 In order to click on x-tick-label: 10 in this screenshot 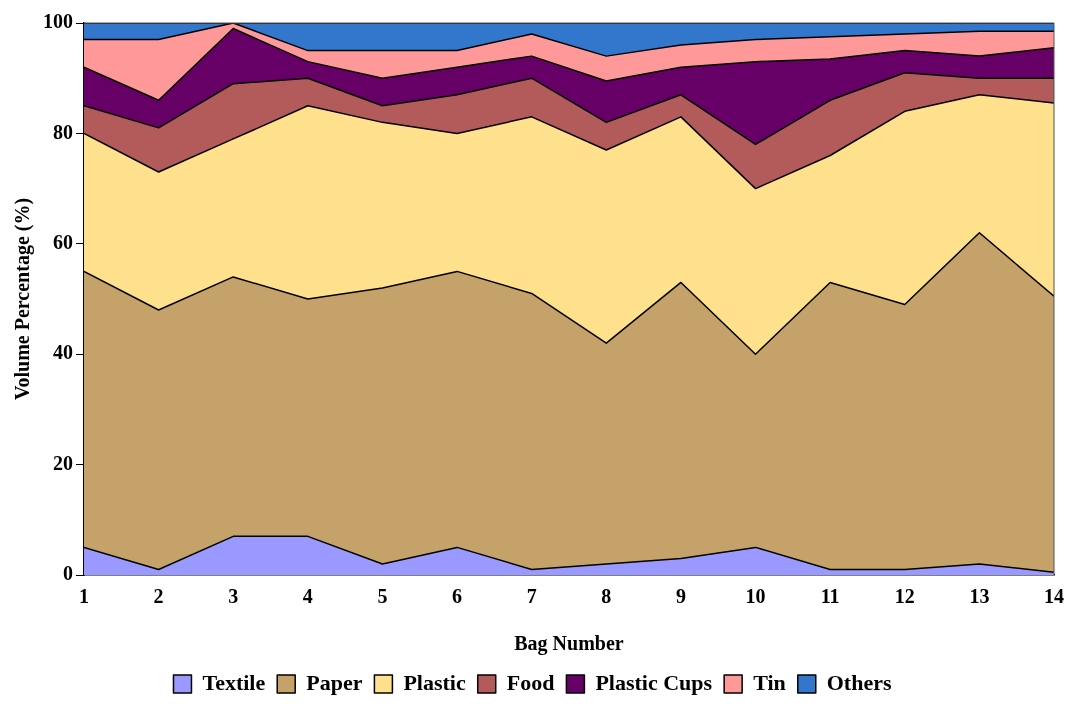, I will do `click(755, 596)`.